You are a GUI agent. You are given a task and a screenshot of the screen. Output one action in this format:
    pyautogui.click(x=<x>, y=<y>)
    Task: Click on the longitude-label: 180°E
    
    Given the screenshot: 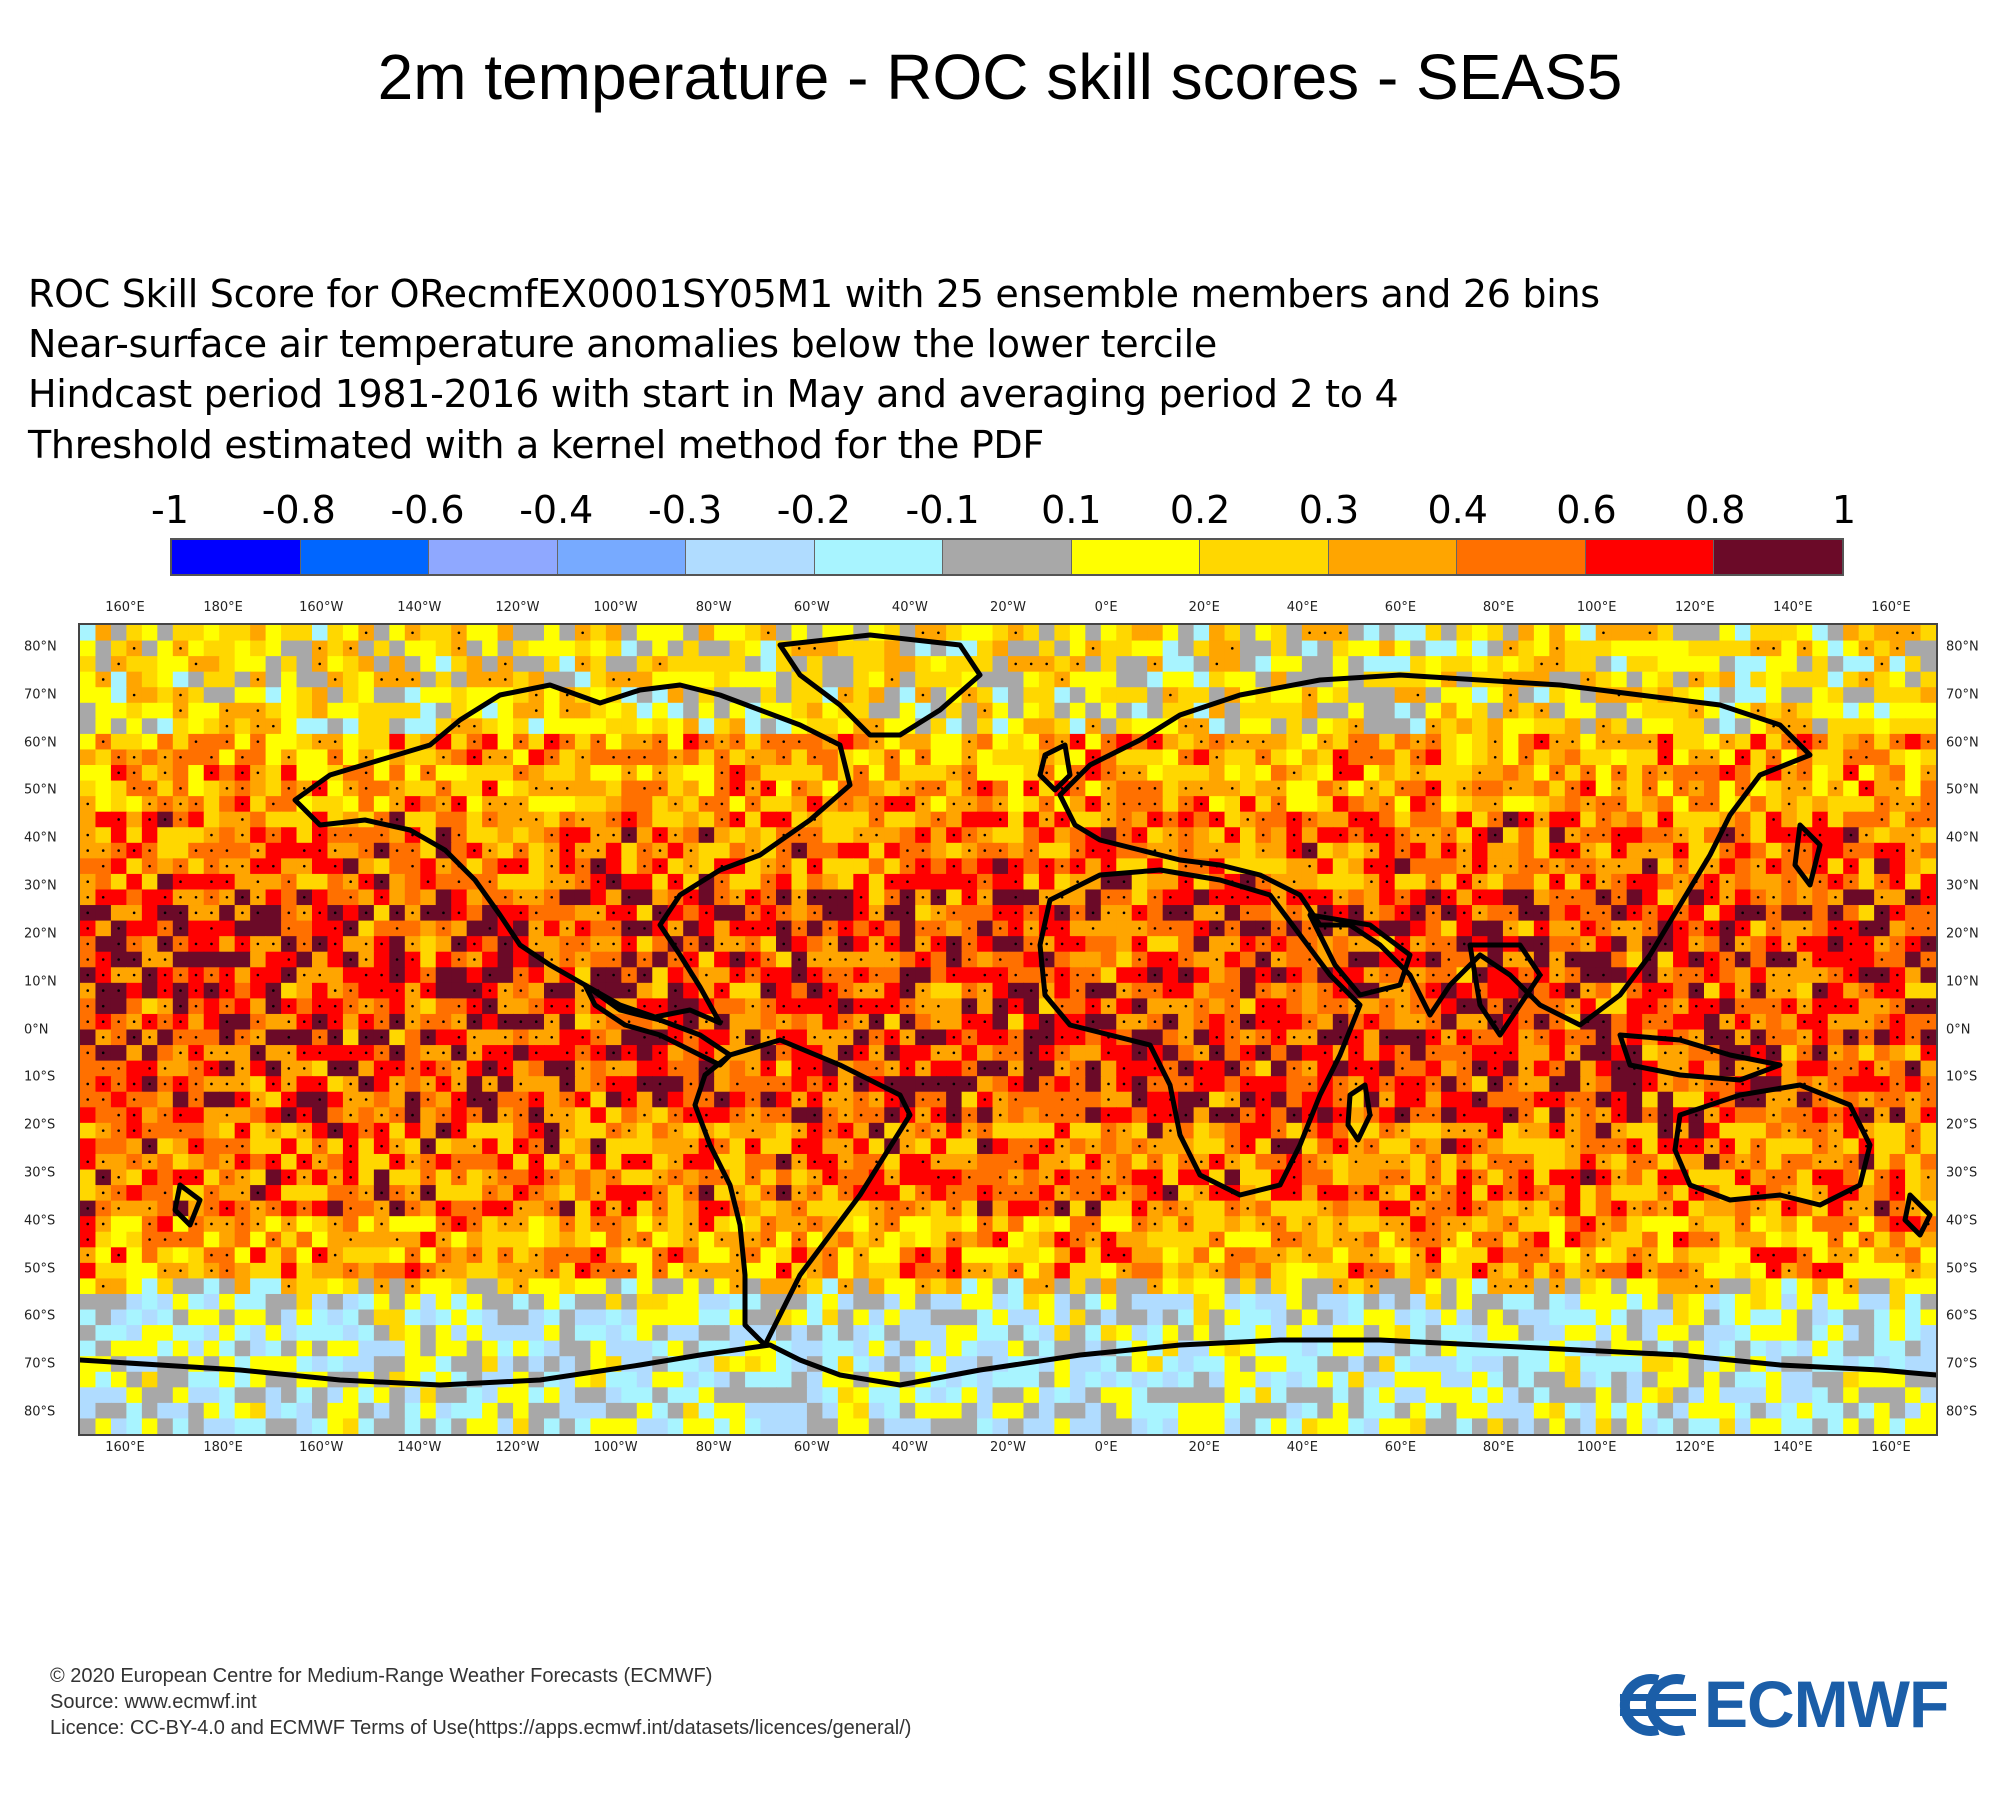 What is the action you would take?
    pyautogui.click(x=223, y=1447)
    